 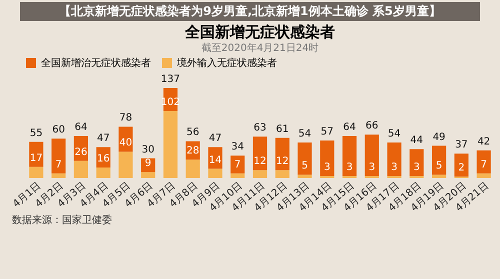 What do you see at coordinates (259, 32) in the screenshot?
I see `chart-title: 全国新增无症状感染者` at bounding box center [259, 32].